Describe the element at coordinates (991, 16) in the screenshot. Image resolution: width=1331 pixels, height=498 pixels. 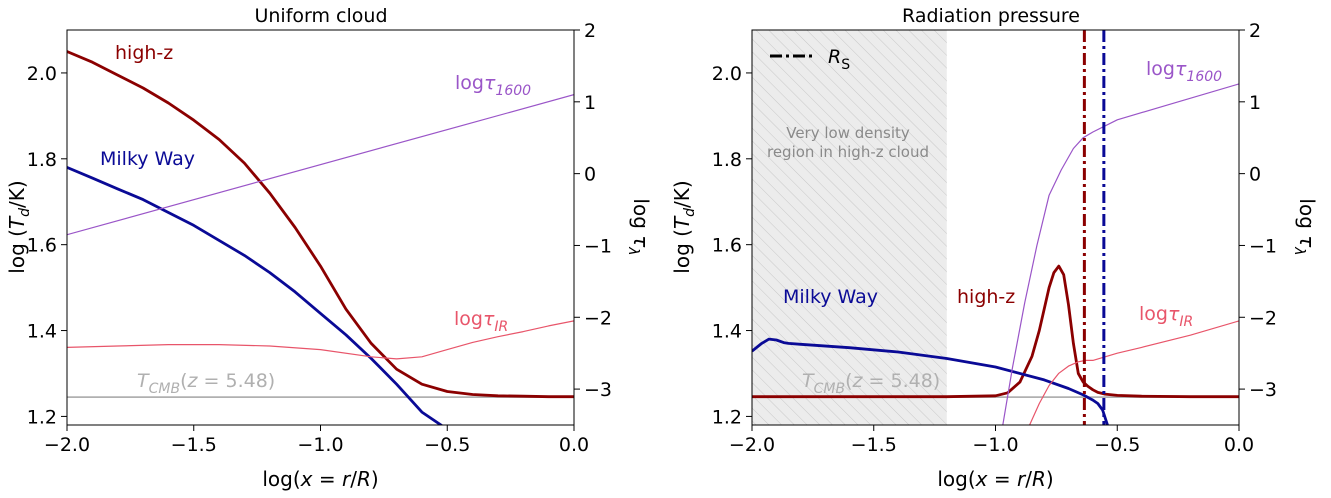
I see `panel-title: Radiation pressure` at that location.